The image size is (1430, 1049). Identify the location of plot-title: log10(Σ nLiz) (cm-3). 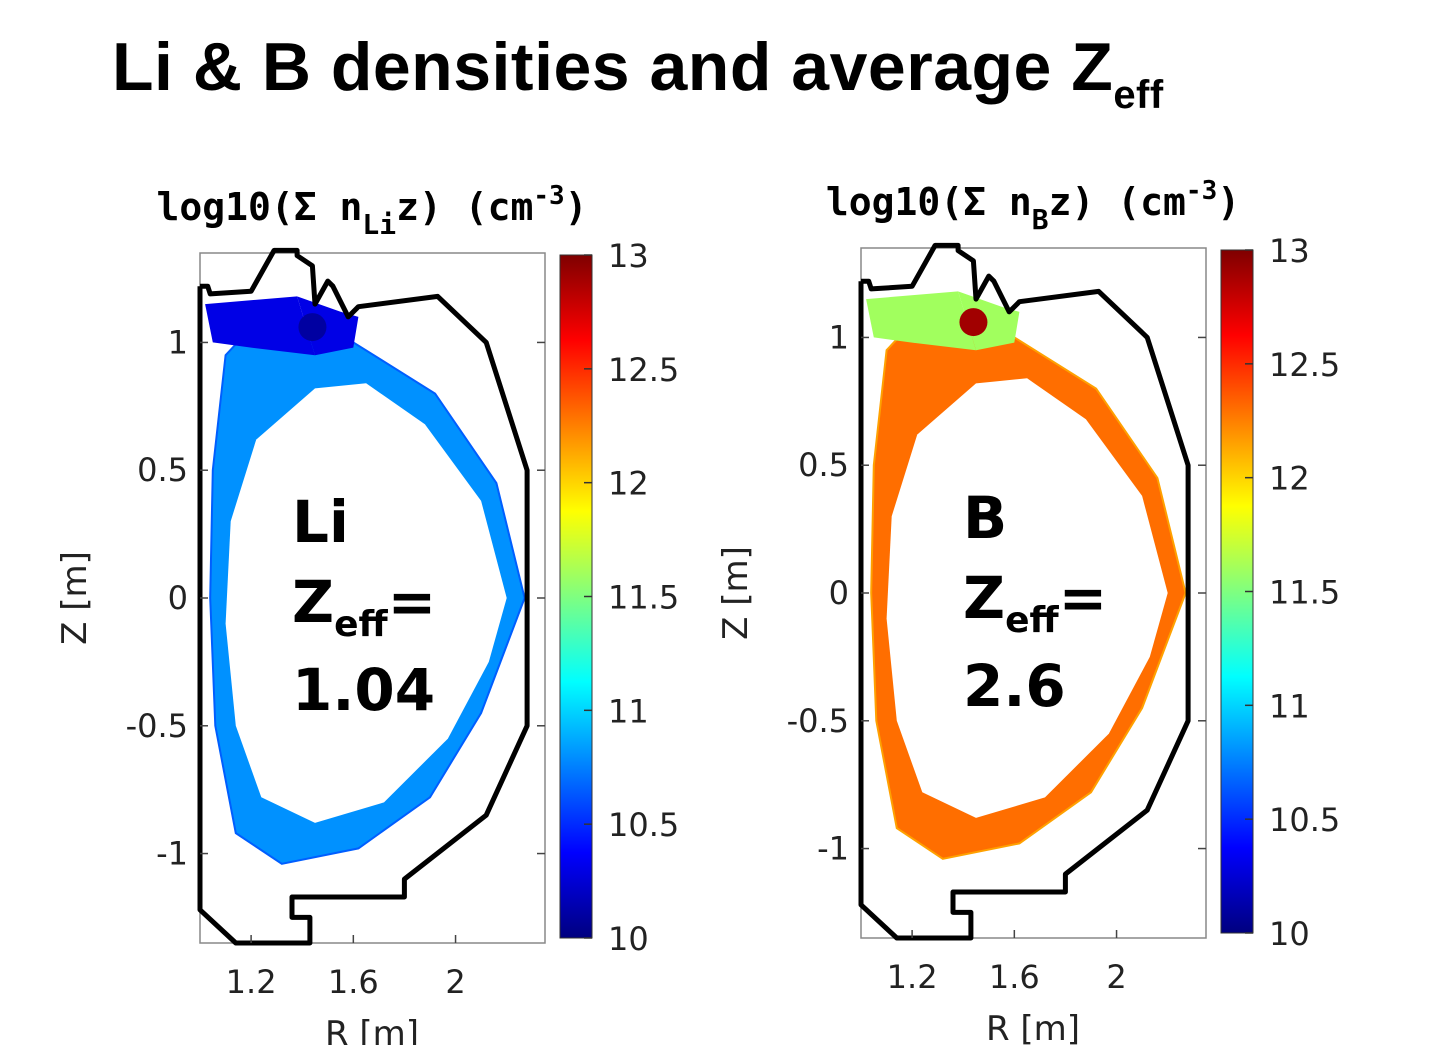
(371, 211).